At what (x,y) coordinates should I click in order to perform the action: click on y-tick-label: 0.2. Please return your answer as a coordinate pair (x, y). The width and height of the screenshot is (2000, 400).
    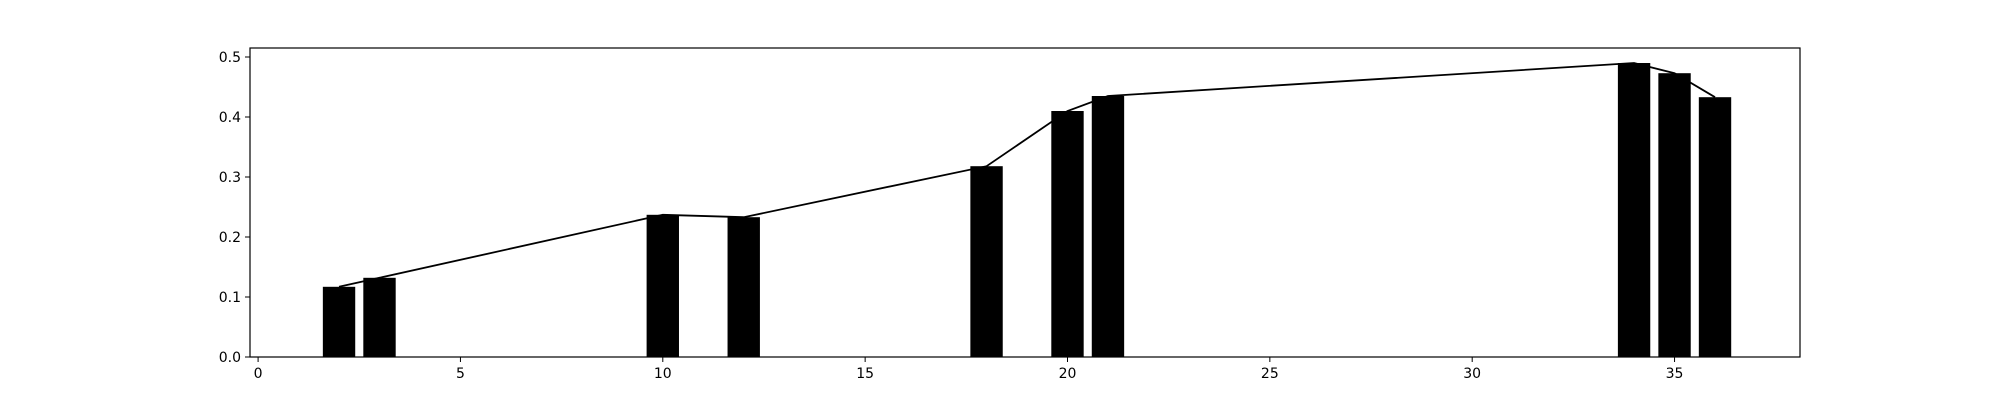
    Looking at the image, I should click on (230, 238).